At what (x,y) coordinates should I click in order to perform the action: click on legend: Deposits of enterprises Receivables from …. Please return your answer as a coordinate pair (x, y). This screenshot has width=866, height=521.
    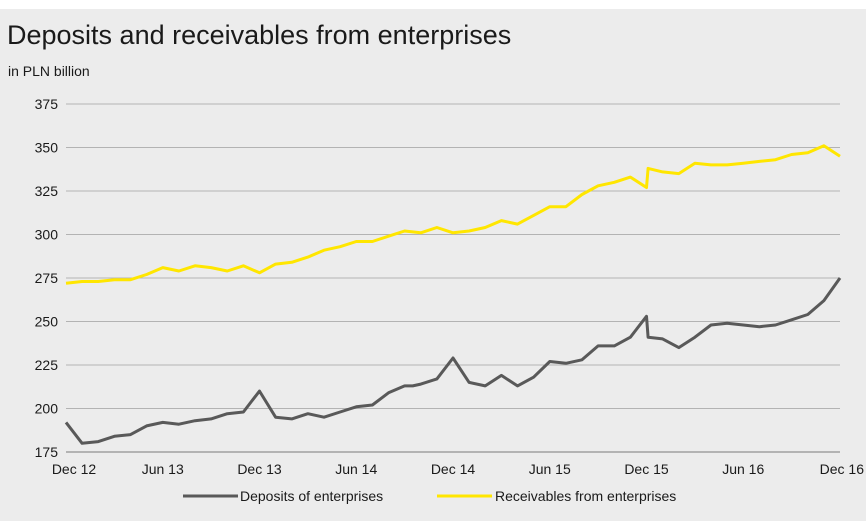
    Looking at the image, I should click on (429, 496).